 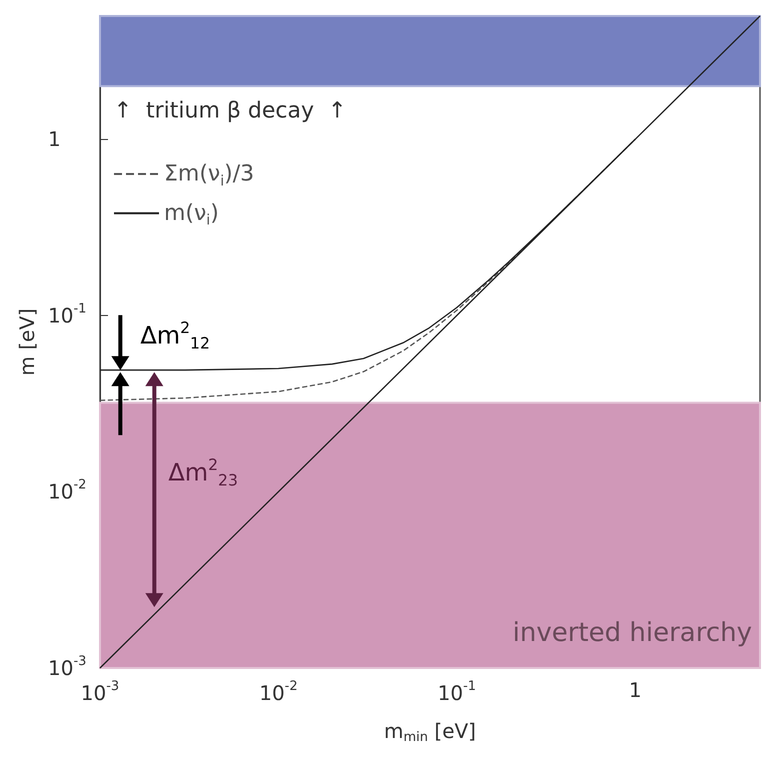 I want to click on y-tick-label: 1, so click(x=54, y=139).